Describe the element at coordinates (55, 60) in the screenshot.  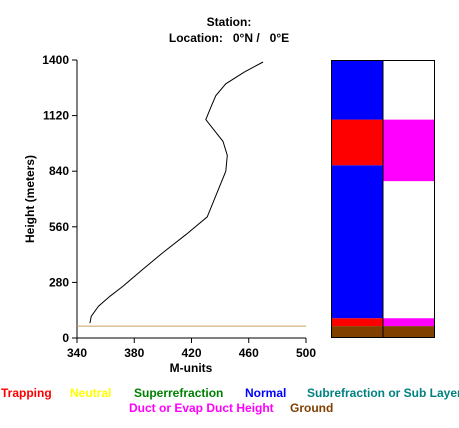
I see `y-tick-label: 1400` at that location.